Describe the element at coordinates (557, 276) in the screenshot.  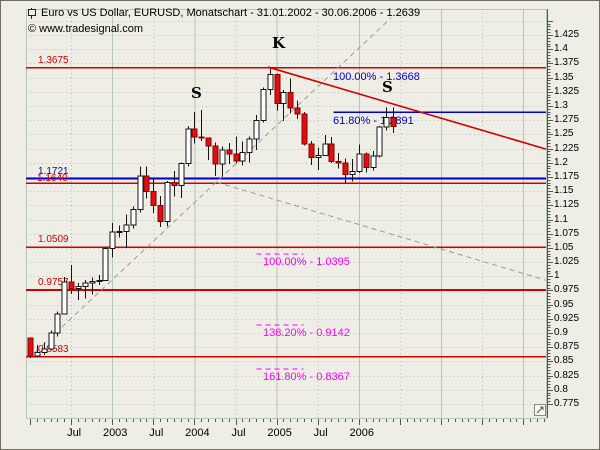
I see `price-axis-label: 1` at that location.